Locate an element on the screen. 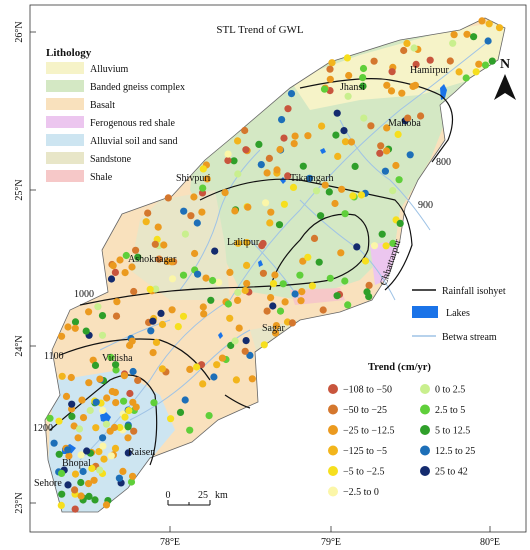 The width and height of the screenshot is (530, 550). north-label: N is located at coordinates (505, 64).